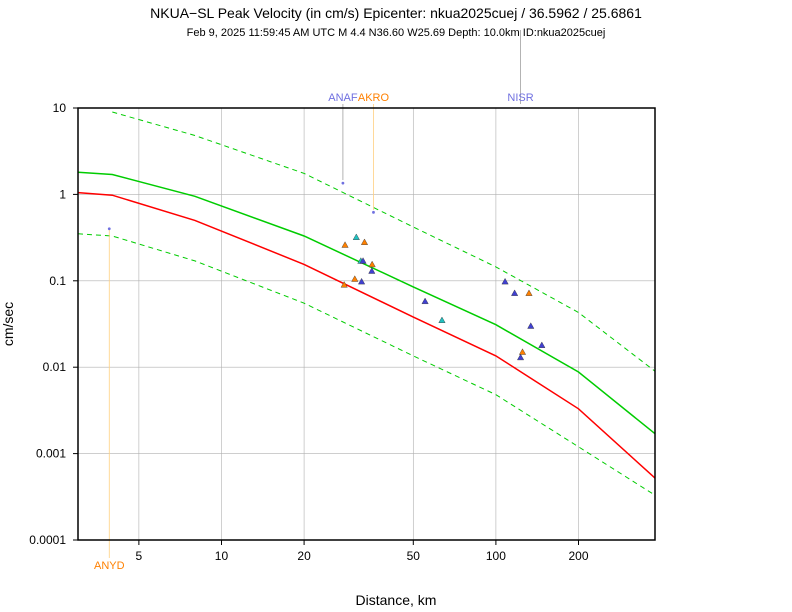 The width and height of the screenshot is (792, 612). I want to click on y-tick-label: 0.01, so click(55, 367).